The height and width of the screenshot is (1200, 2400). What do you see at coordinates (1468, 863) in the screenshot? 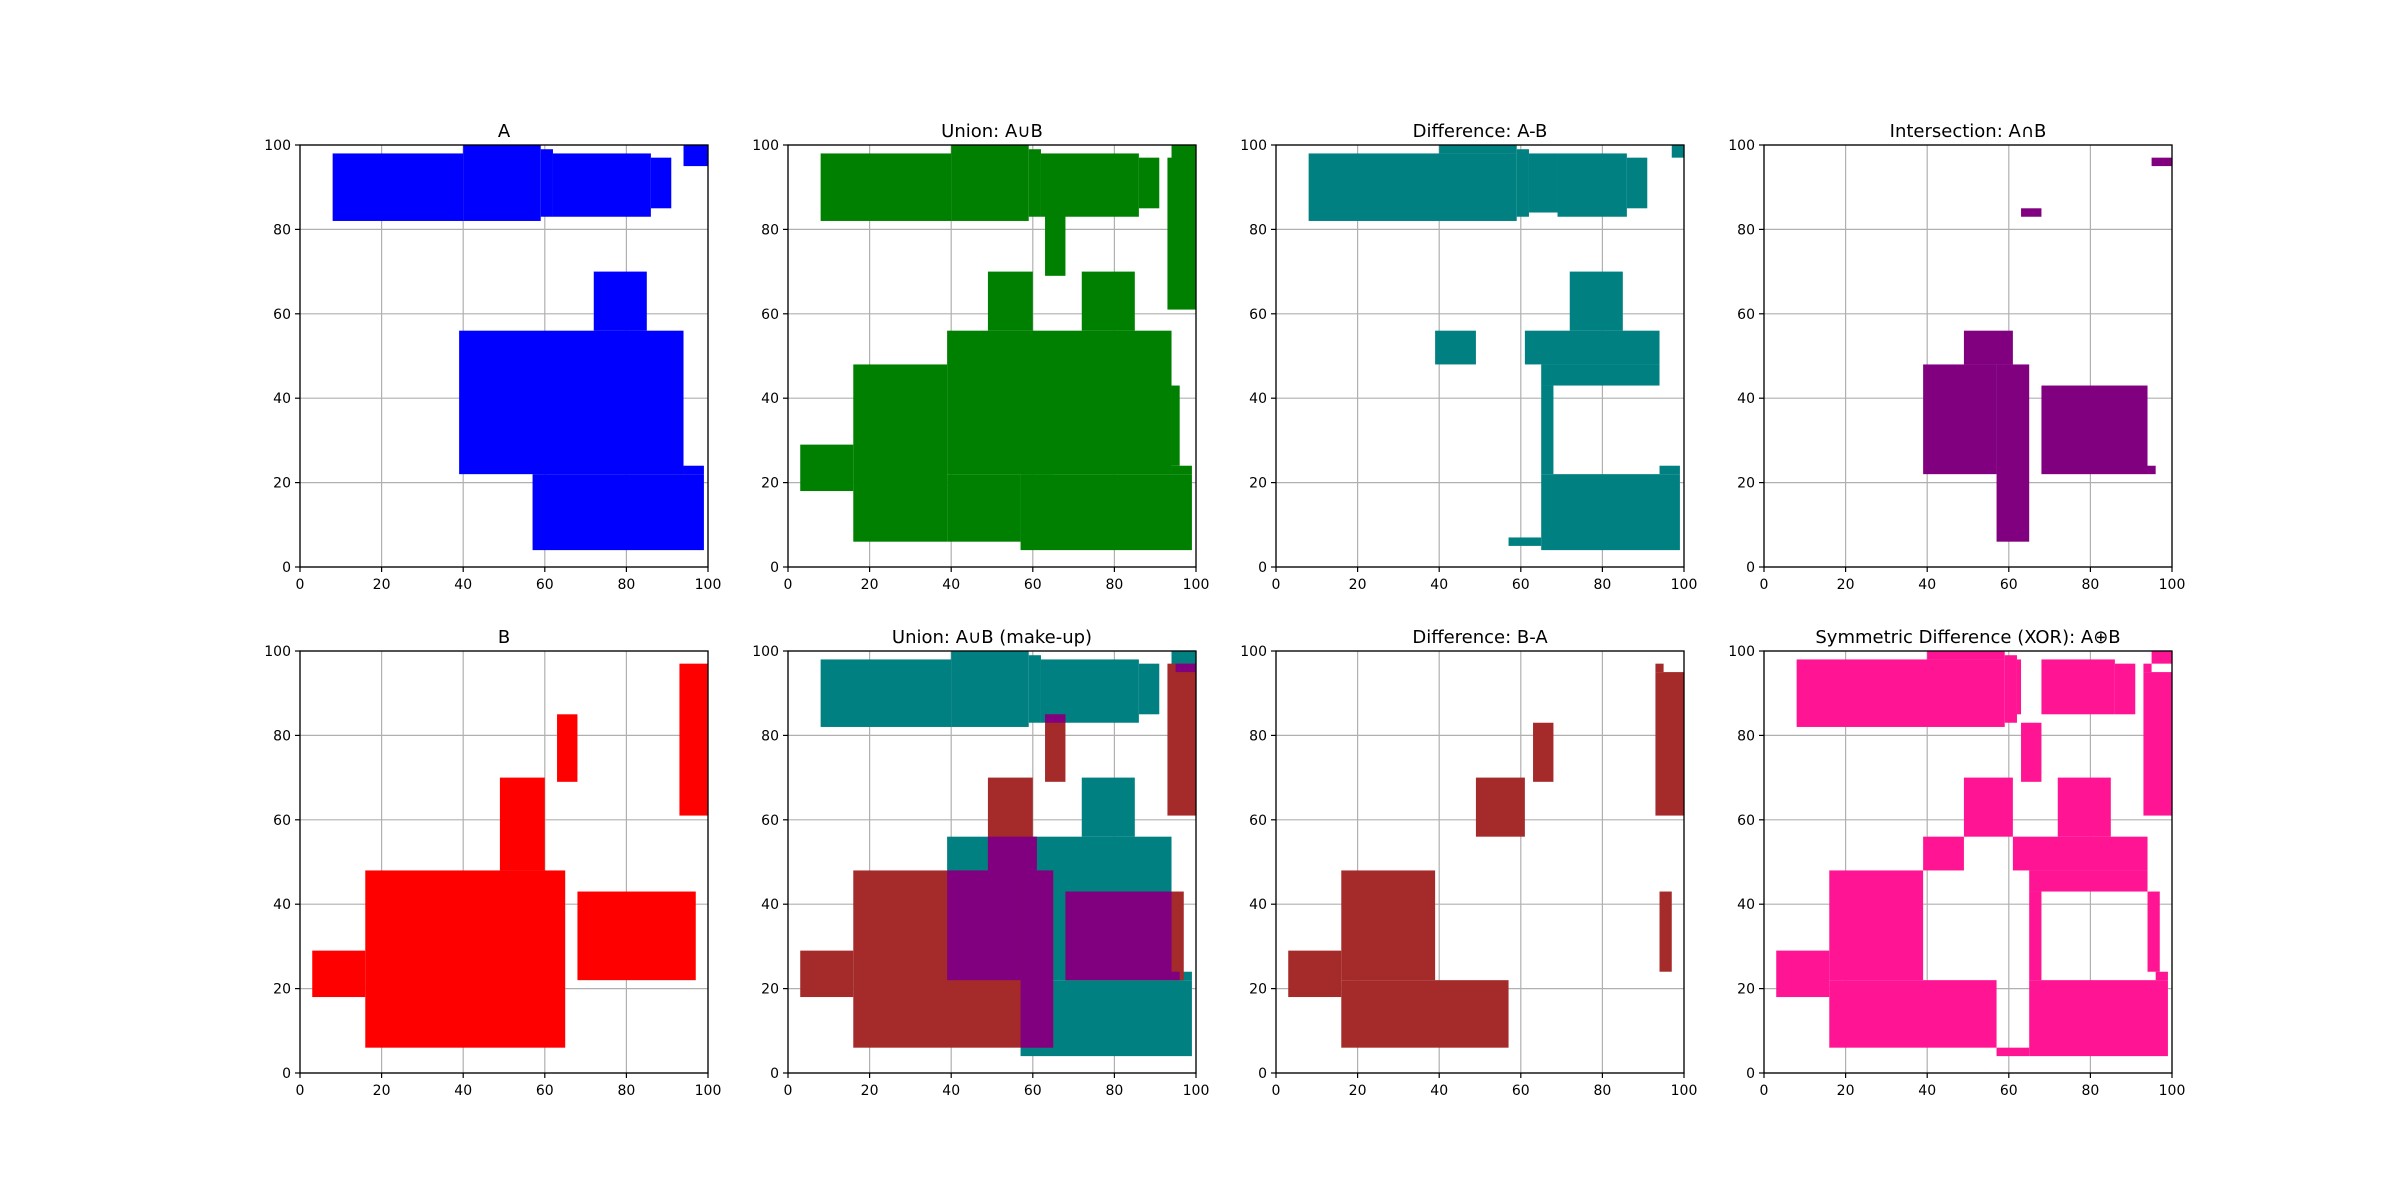
I see `subplot-7: 0 20 40 60 80 100 0 20 40 60 80 100 Difference: B-A` at bounding box center [1468, 863].